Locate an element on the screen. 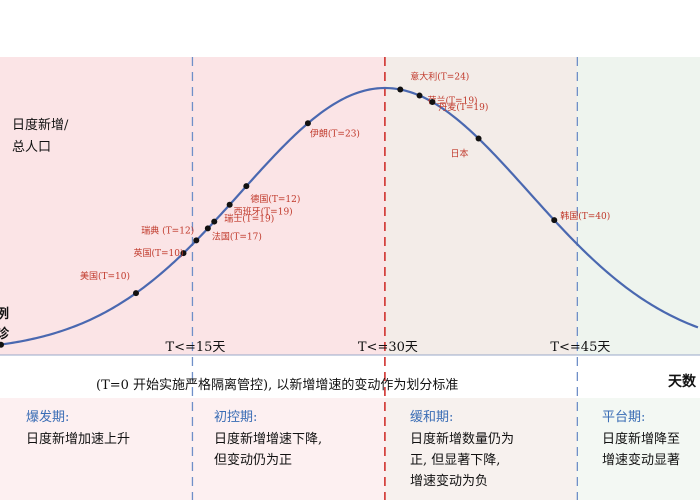  phase-ease-desc-background is located at coordinates (481, 449).